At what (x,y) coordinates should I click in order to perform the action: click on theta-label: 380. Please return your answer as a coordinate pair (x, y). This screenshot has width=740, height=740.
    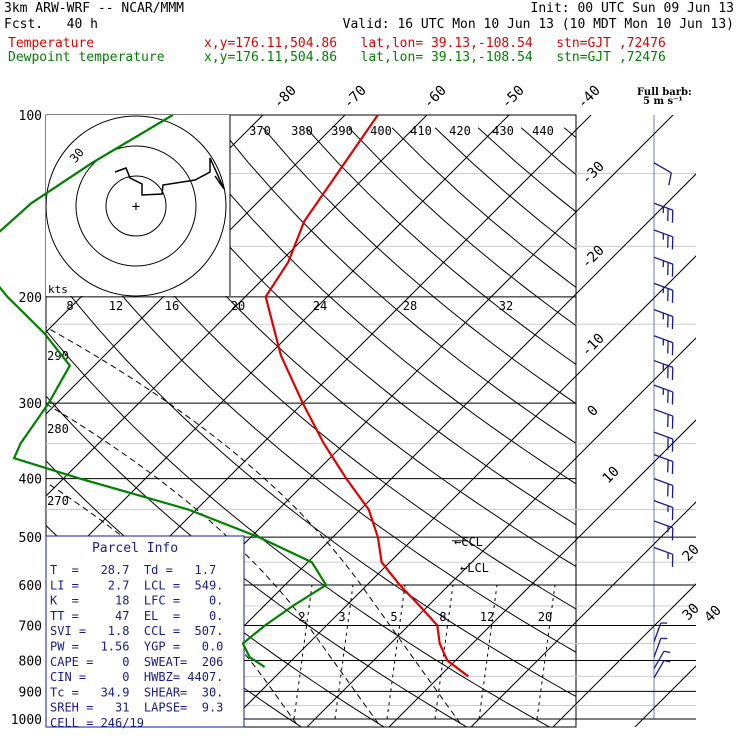
    Looking at the image, I should click on (302, 131).